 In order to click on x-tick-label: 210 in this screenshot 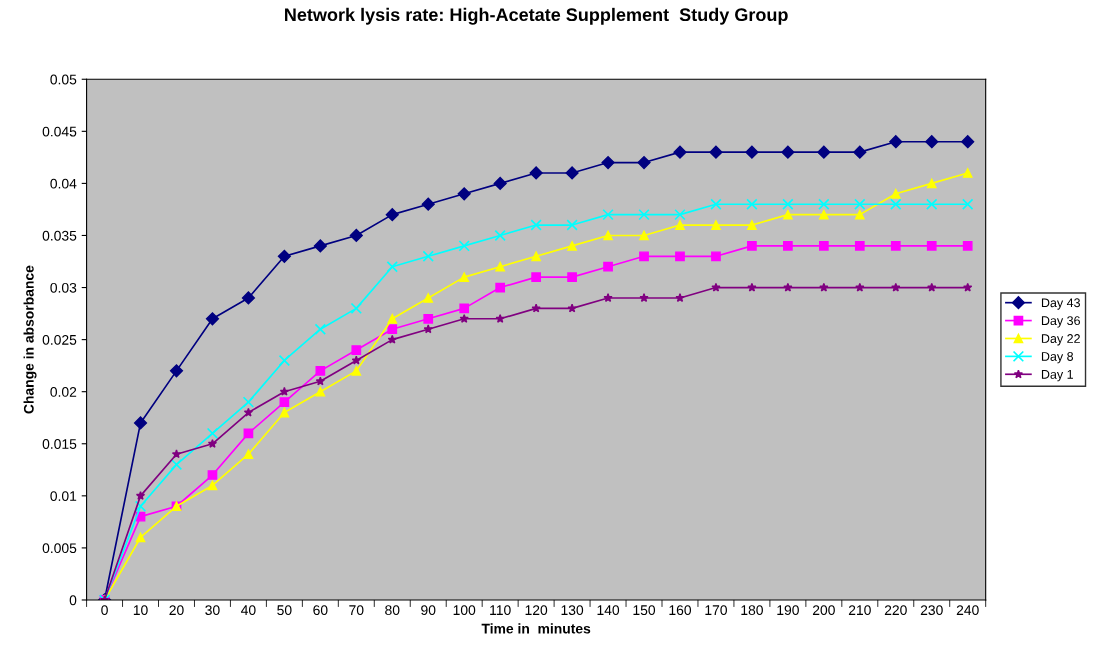, I will do `click(859, 610)`.